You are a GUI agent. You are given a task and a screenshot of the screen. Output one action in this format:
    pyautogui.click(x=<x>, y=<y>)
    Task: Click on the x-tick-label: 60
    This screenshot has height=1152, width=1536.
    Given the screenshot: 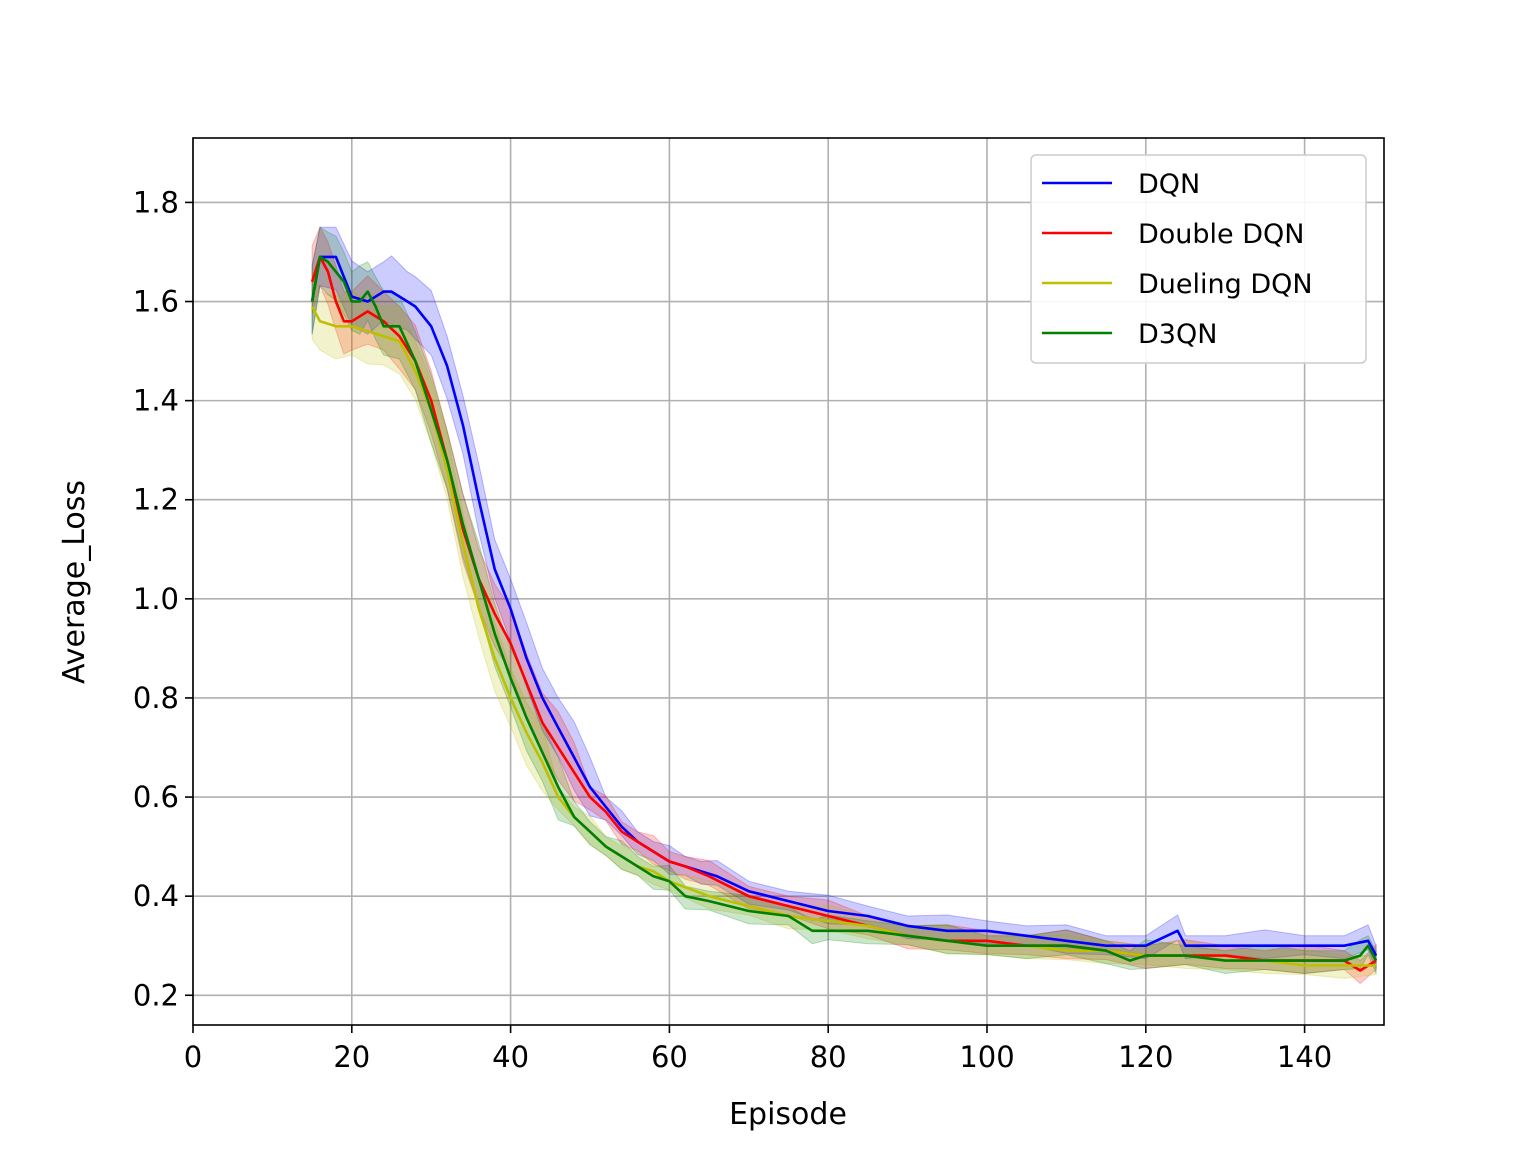 What is the action you would take?
    pyautogui.click(x=669, y=1057)
    